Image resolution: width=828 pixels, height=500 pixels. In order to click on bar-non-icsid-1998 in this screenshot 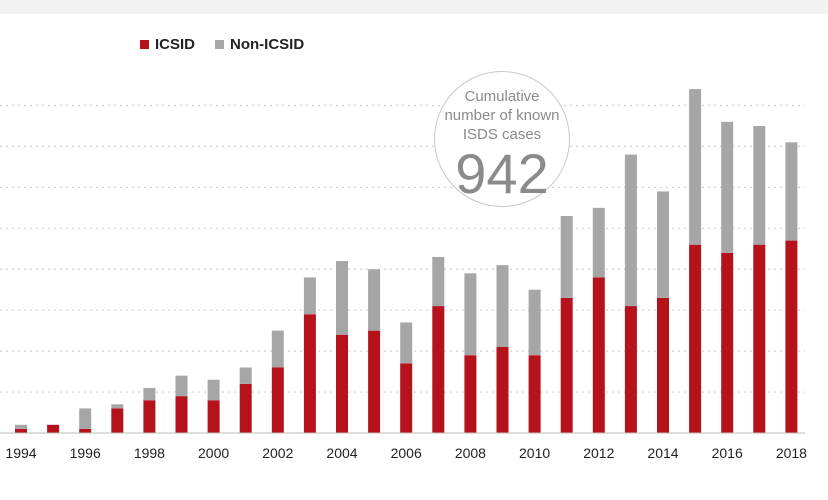, I will do `click(149, 394)`.